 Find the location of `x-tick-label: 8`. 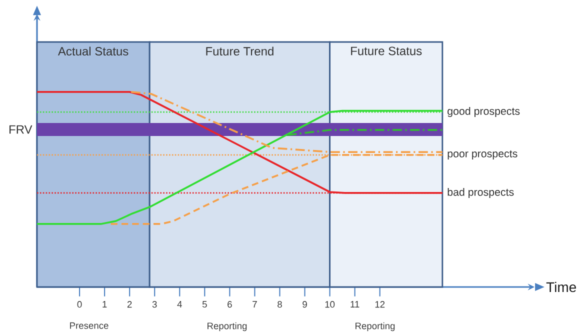

x-tick-label: 8 is located at coordinates (280, 304).